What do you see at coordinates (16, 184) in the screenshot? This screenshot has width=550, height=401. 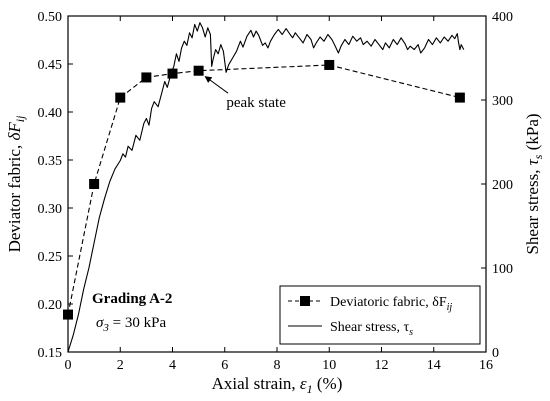 I see `y-left-axis-label: Deviator fabric, δFij` at bounding box center [16, 184].